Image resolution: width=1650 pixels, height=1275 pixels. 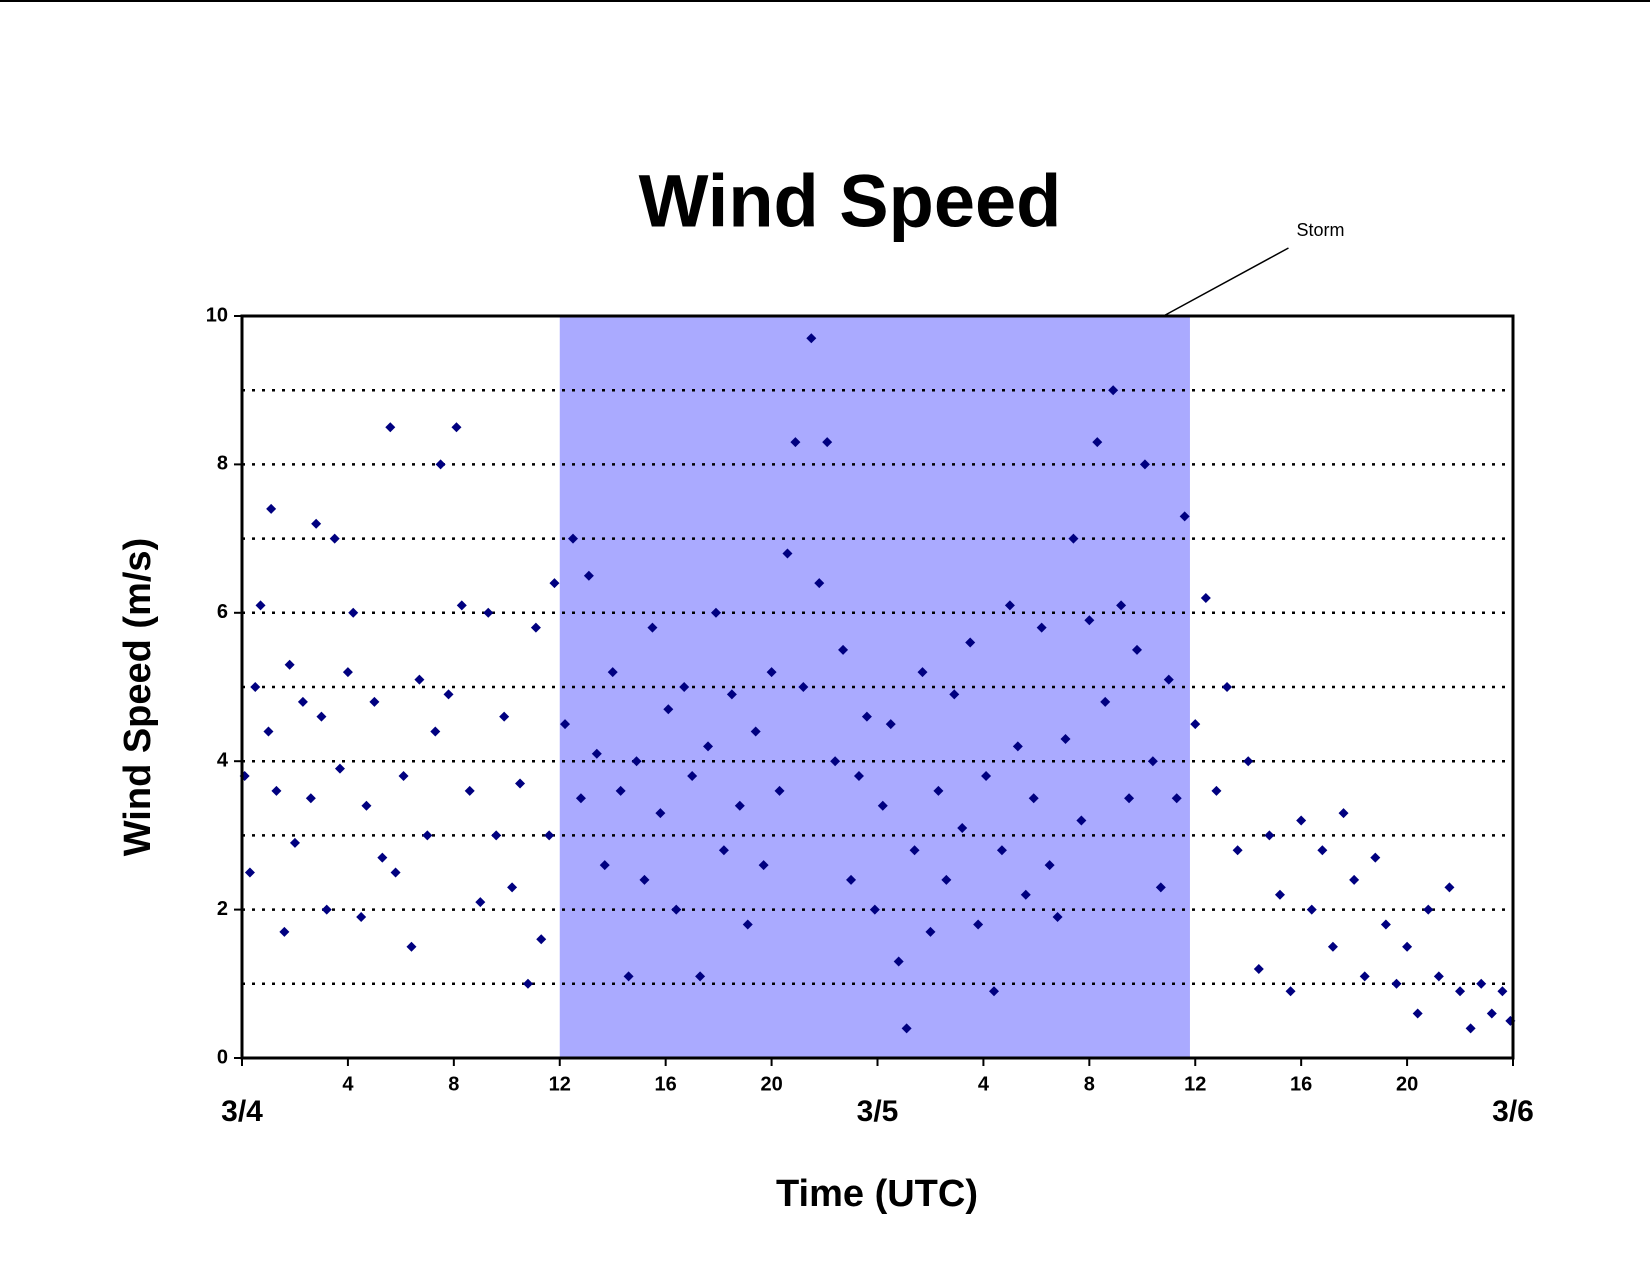 I want to click on x-date-label: 3/4, so click(x=242, y=1111).